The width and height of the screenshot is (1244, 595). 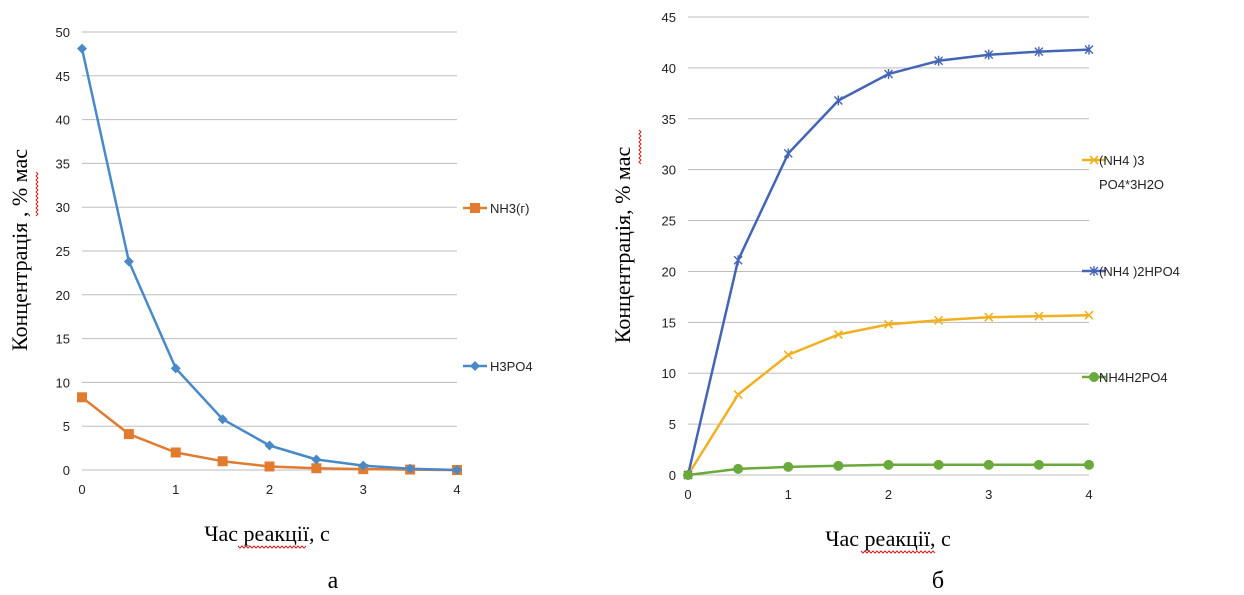 What do you see at coordinates (63, 32) in the screenshot?
I see `y-tick-label: 50` at bounding box center [63, 32].